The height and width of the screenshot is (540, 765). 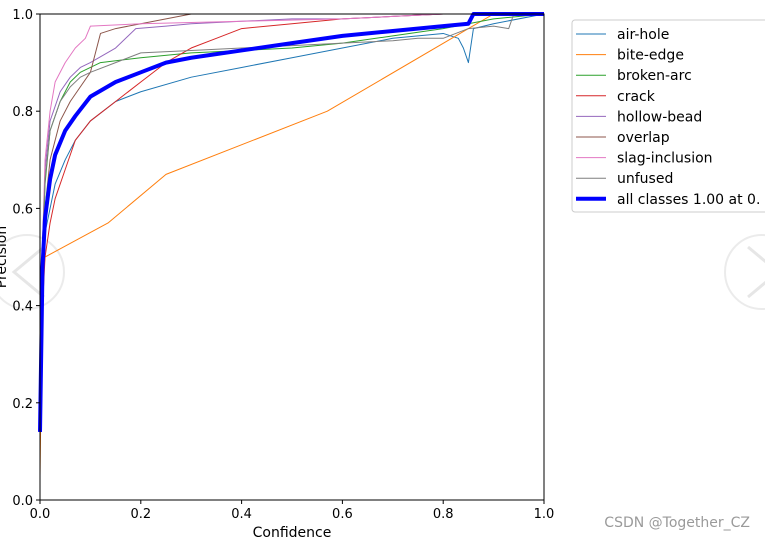 What do you see at coordinates (643, 35) in the screenshot?
I see `legend-label-air-hole: air-hole` at bounding box center [643, 35].